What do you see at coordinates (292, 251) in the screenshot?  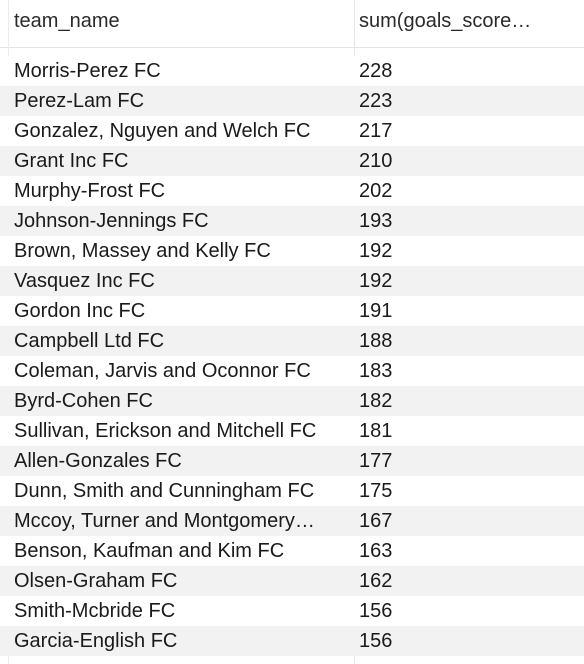 I see `table-row: Brown, Massey and Kelly FC 192` at bounding box center [292, 251].